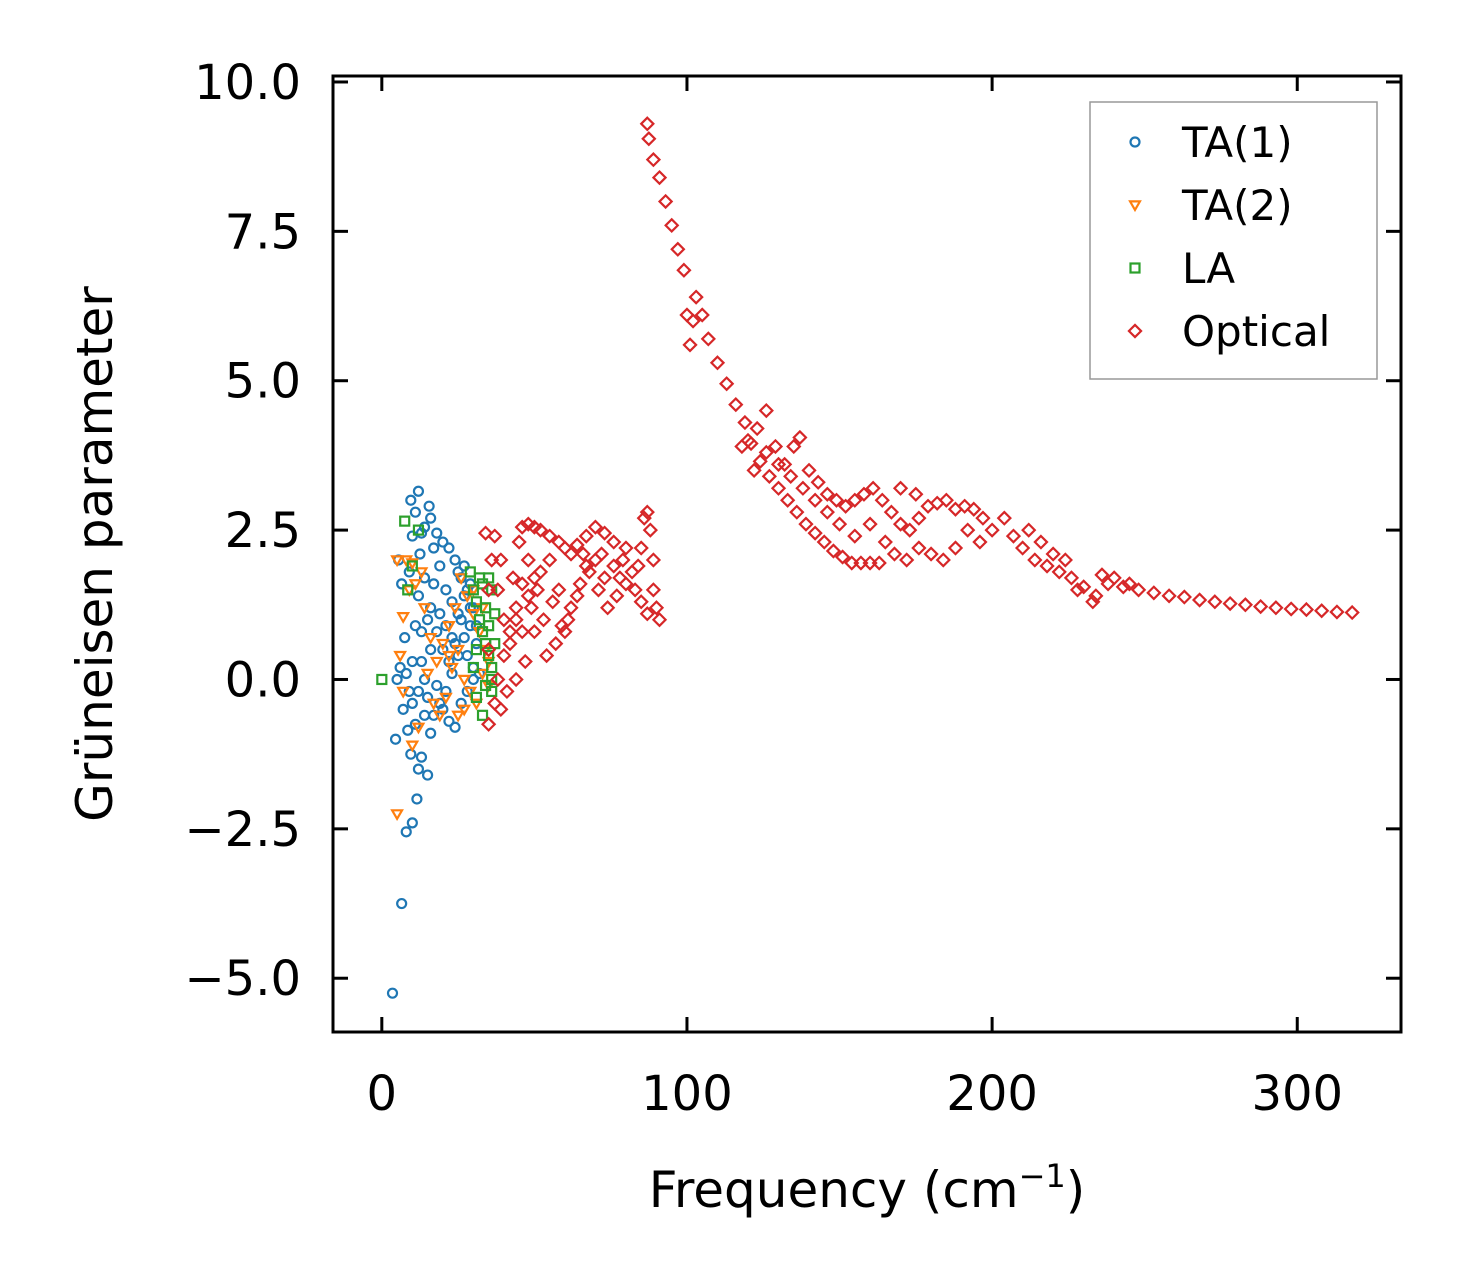 The height and width of the screenshot is (1281, 1462). What do you see at coordinates (1297, 1094) in the screenshot?
I see `x-tick-label: 300` at bounding box center [1297, 1094].